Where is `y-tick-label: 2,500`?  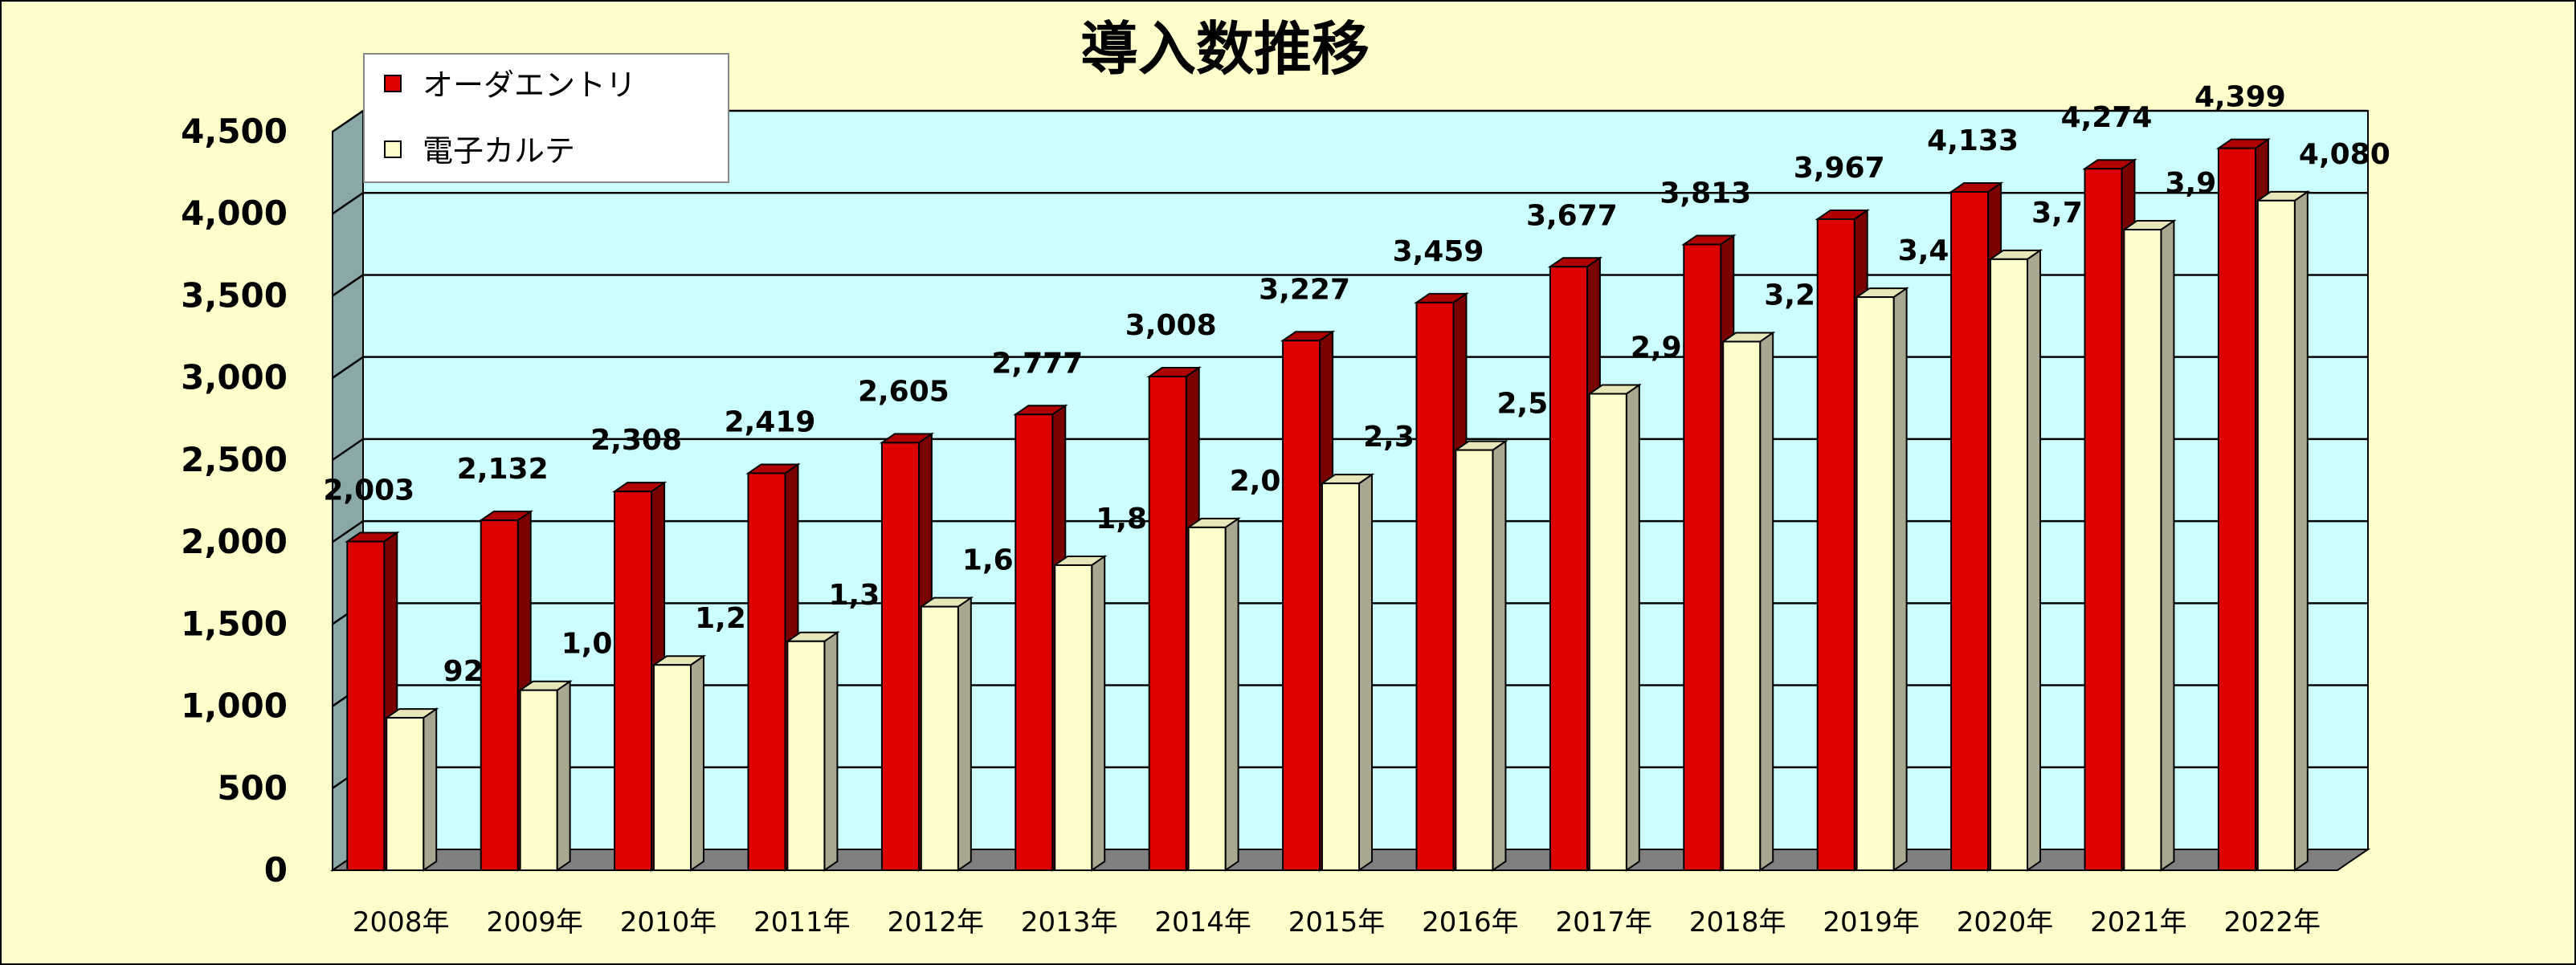 y-tick-label: 2,500 is located at coordinates (234, 460).